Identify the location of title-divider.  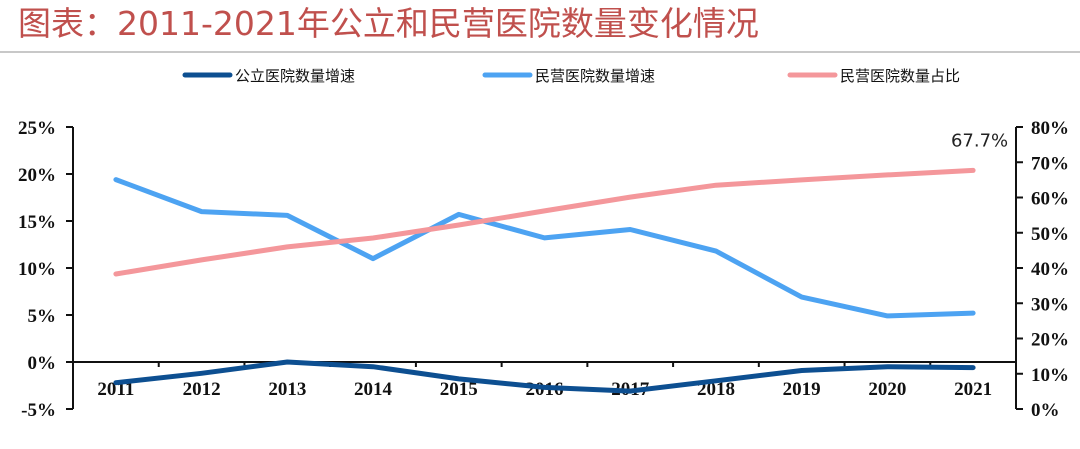
(540, 52).